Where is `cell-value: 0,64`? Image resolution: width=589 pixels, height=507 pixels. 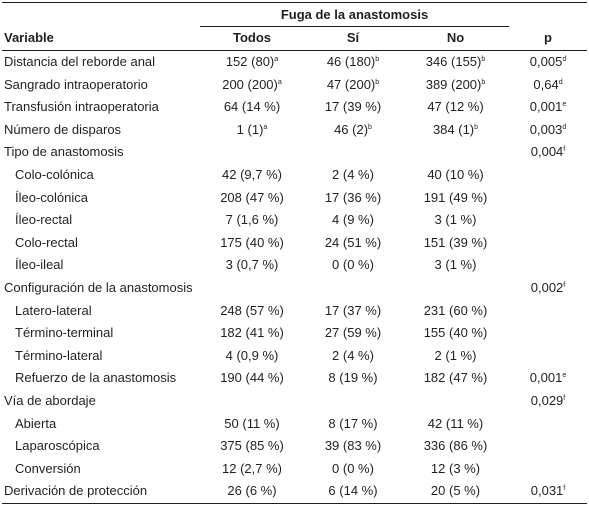
cell-value: 0,64 is located at coordinates (546, 84).